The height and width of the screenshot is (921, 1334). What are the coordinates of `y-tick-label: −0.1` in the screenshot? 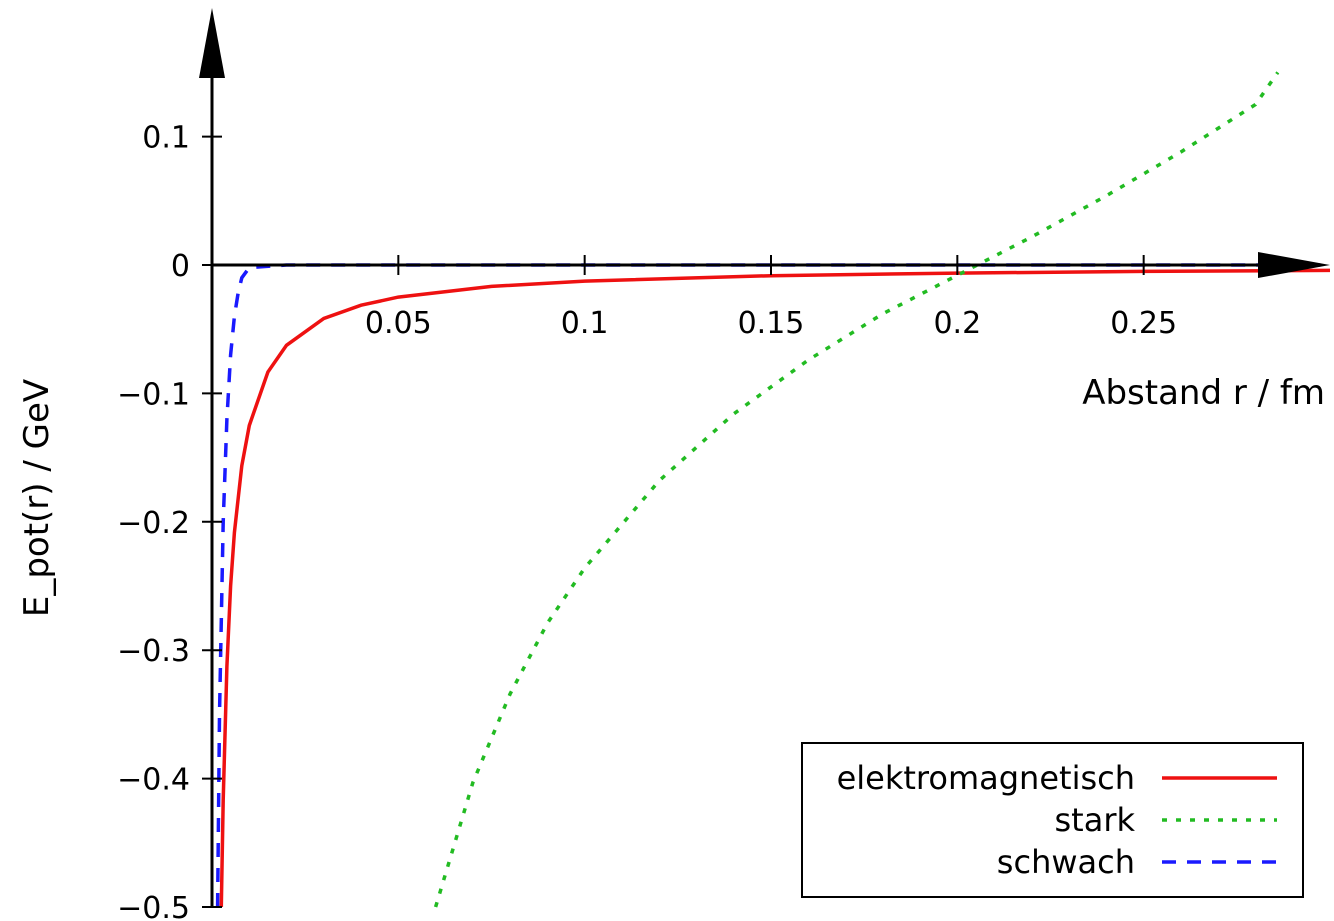 It's located at (153, 394).